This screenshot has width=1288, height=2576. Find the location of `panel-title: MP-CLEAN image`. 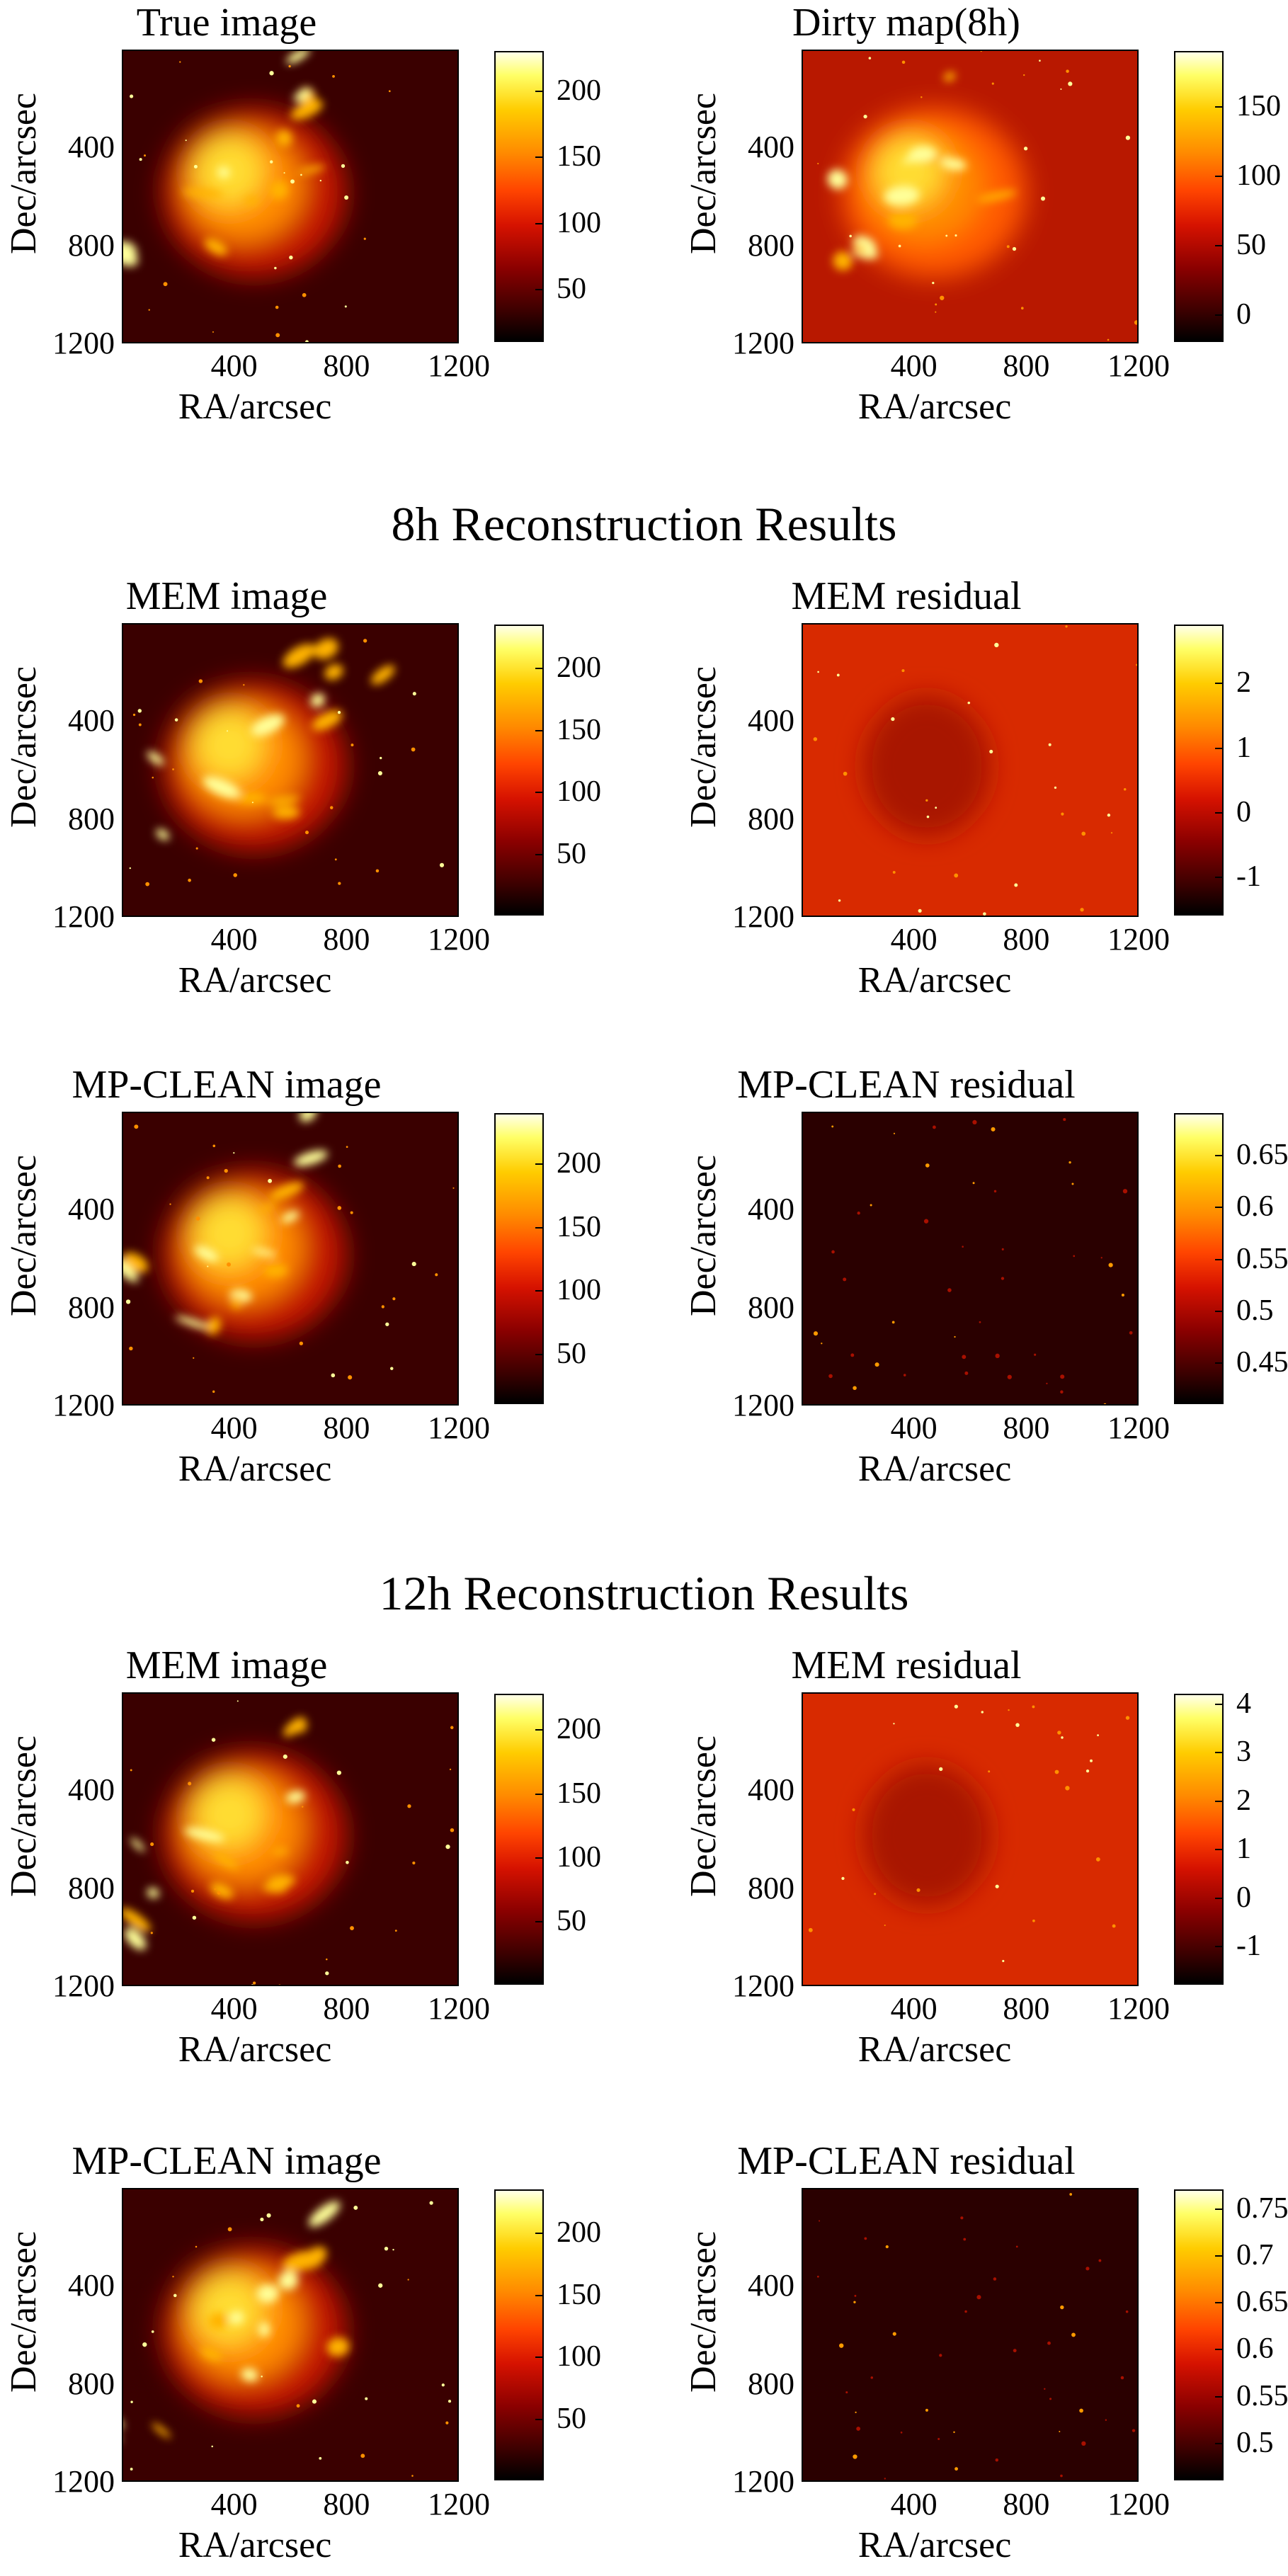

panel-title: MP-CLEAN image is located at coordinates (227, 1085).